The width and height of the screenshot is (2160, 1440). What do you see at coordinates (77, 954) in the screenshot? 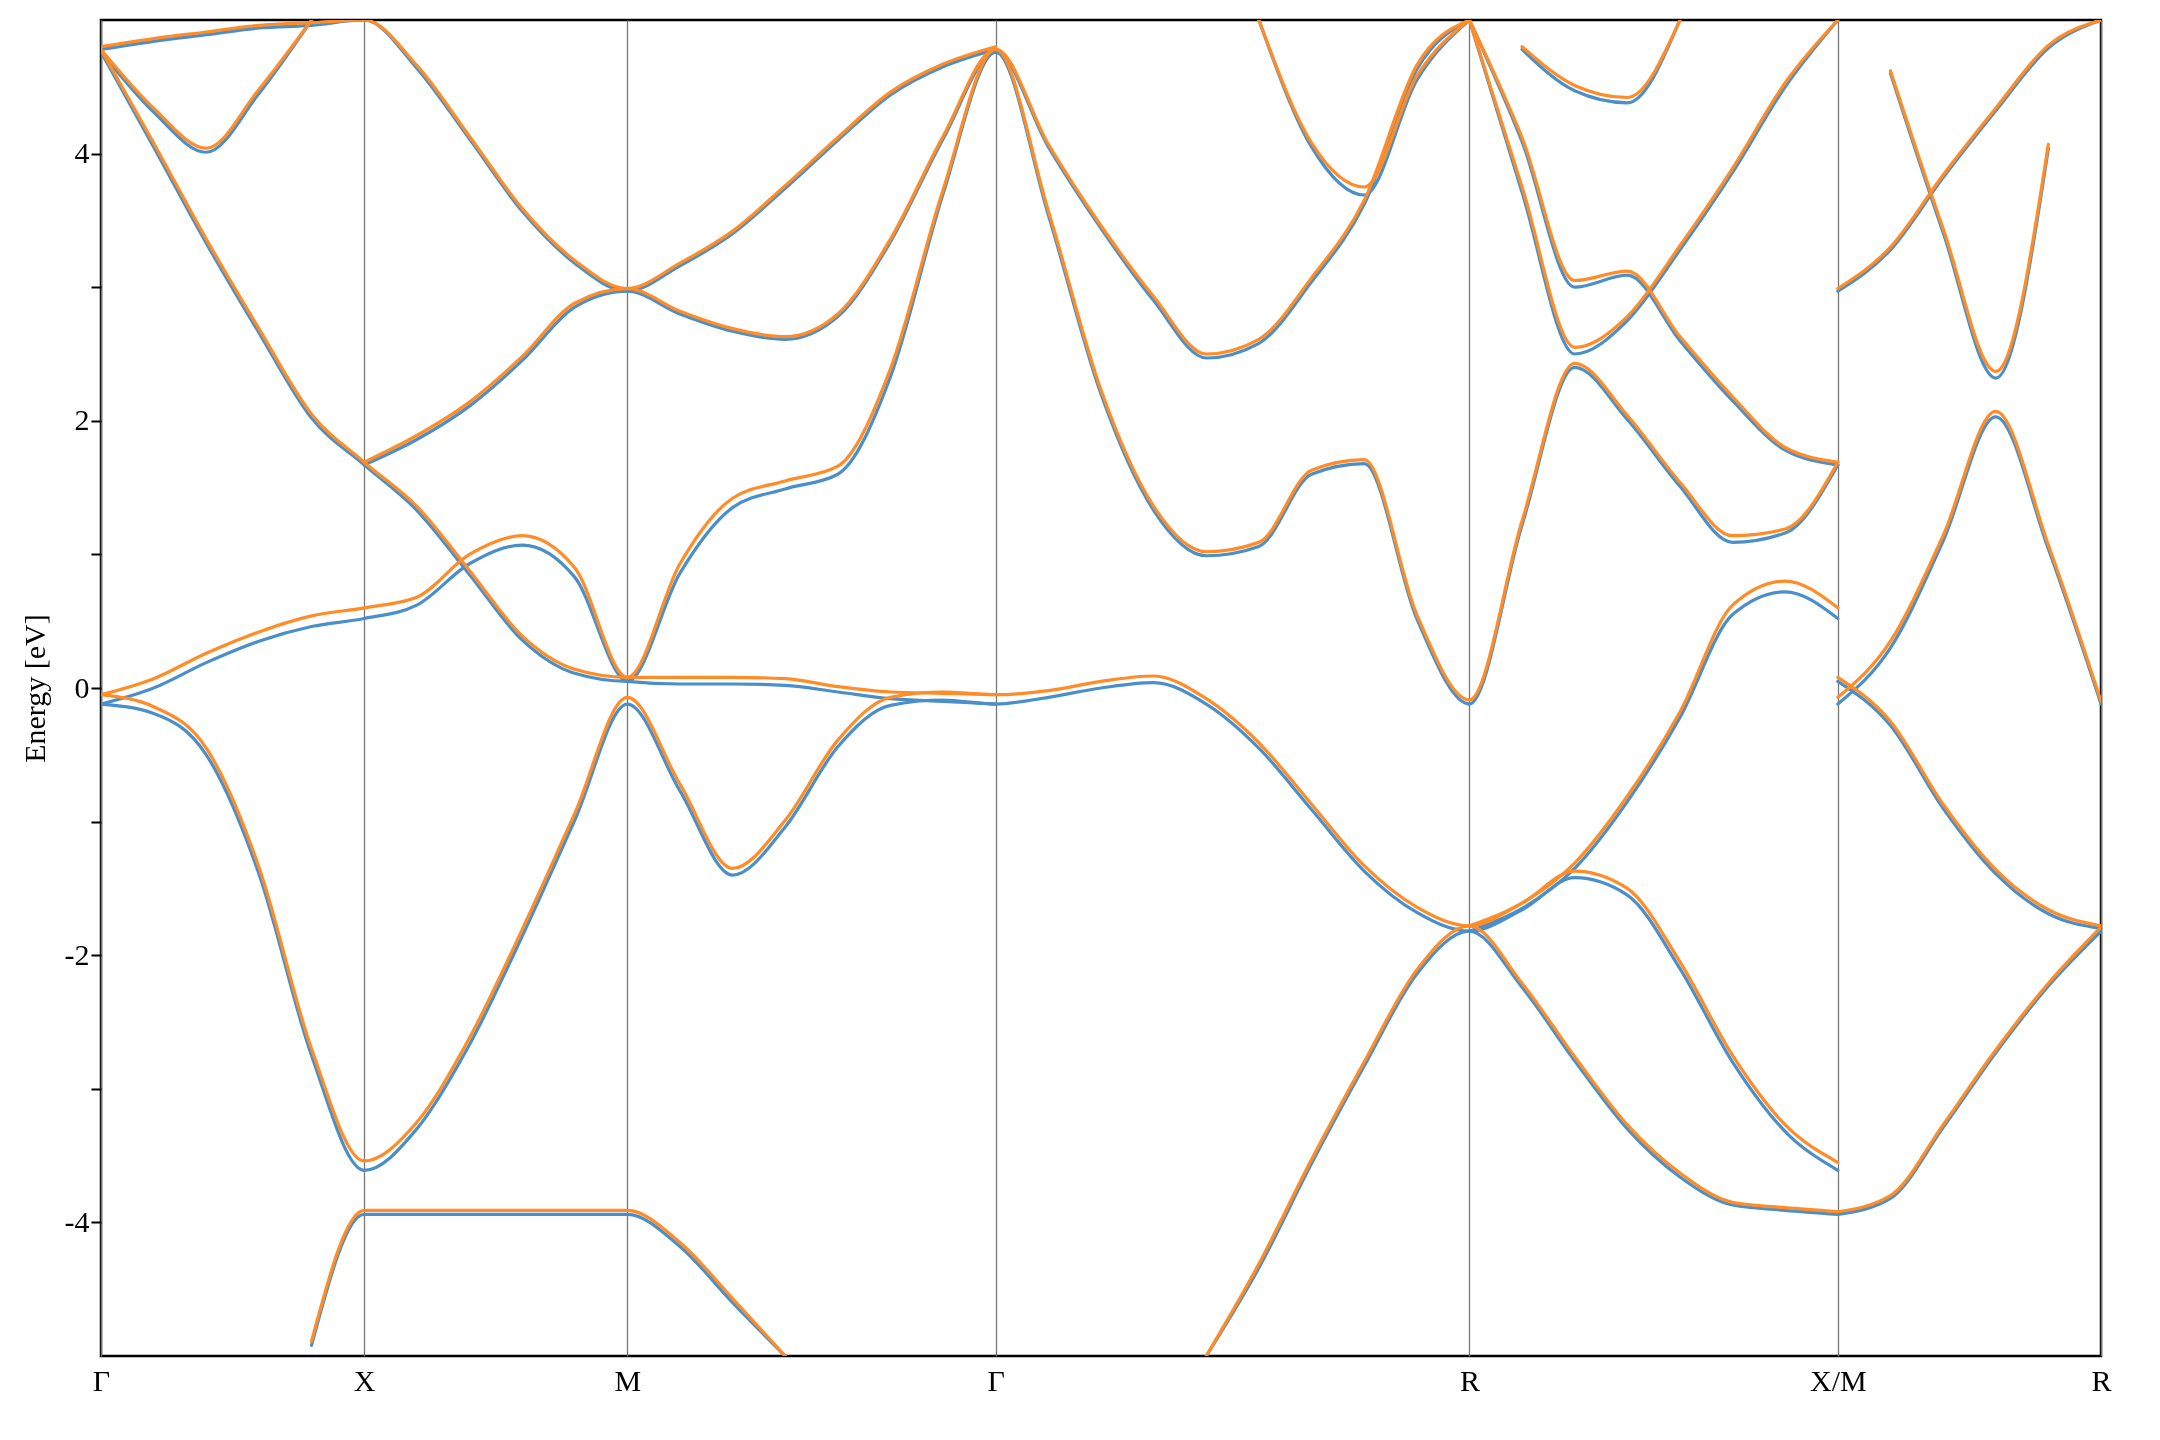
I see `y-tick-label: -2` at bounding box center [77, 954].